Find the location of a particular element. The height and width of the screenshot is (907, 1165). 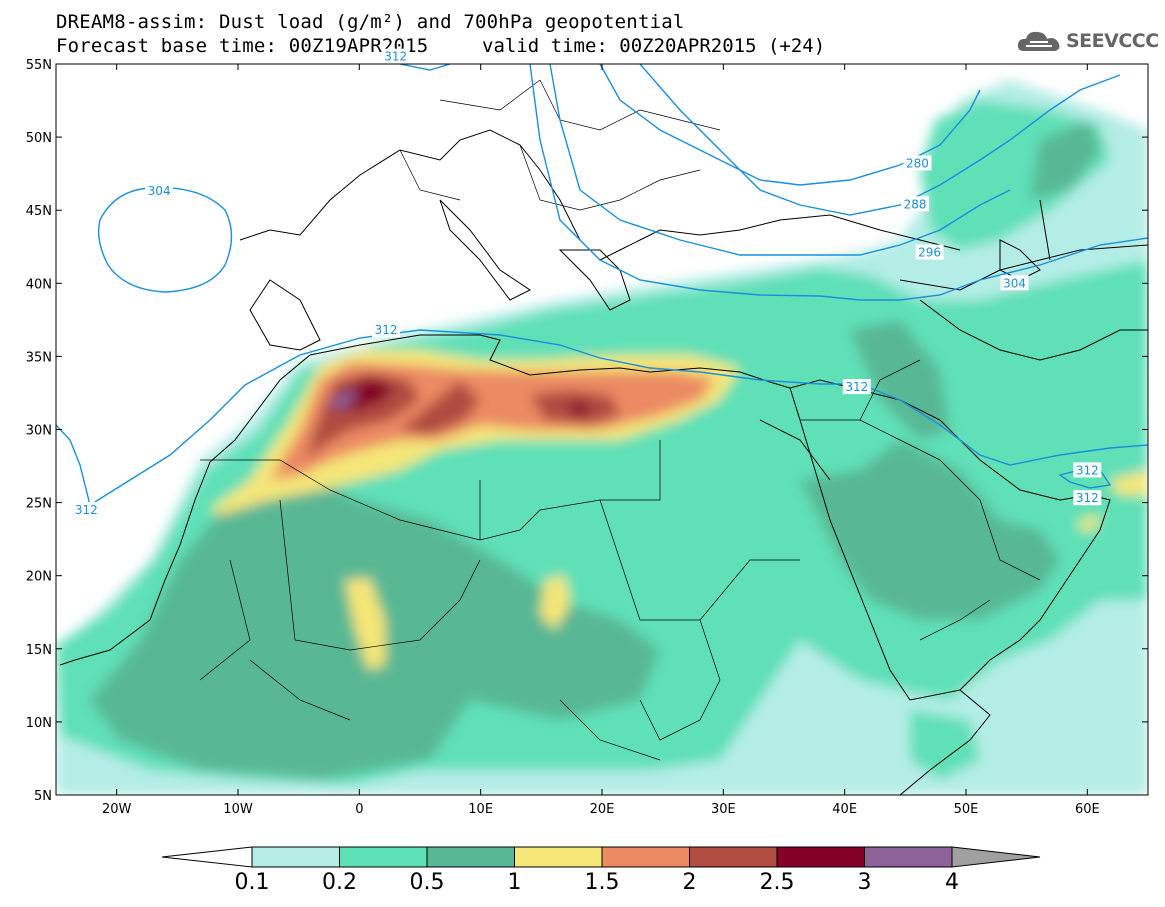

colorbar-label: 1.5 is located at coordinates (602, 882).